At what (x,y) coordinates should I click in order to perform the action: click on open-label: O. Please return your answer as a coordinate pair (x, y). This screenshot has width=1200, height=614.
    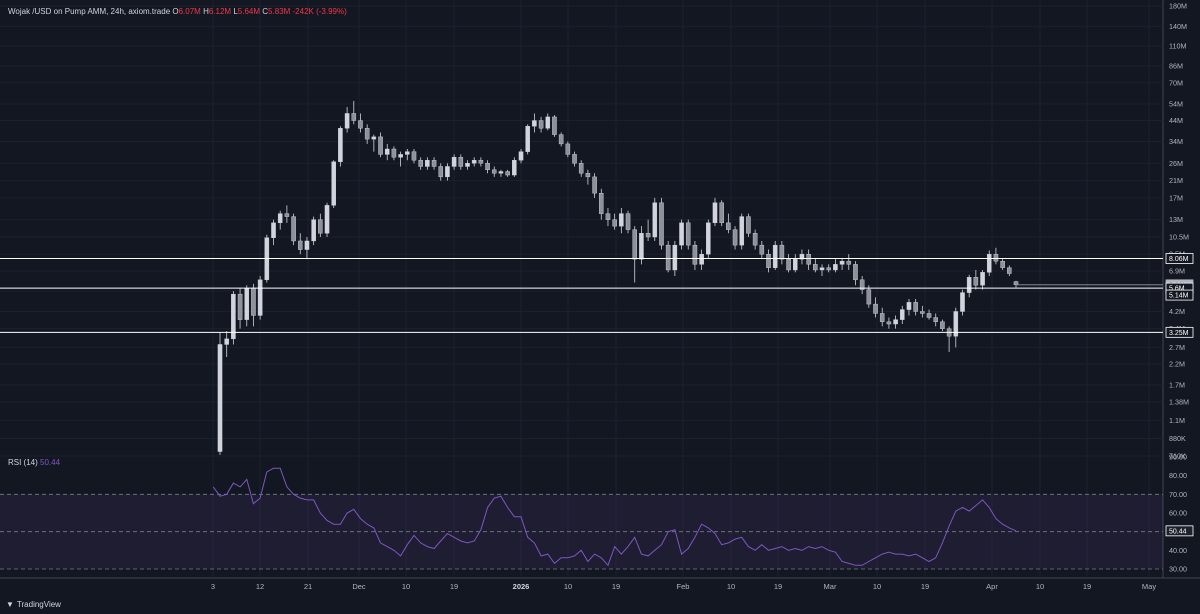
    Looking at the image, I should click on (175, 11).